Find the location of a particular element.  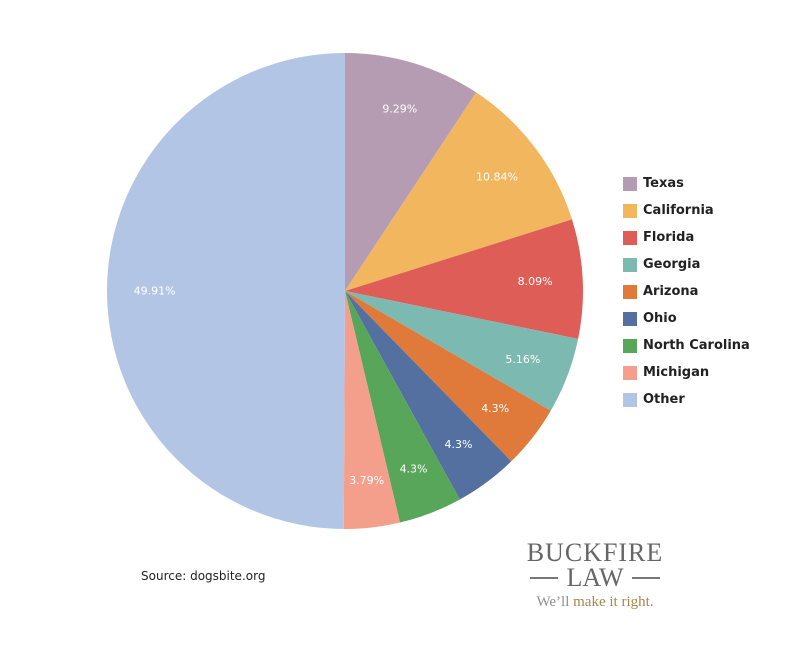

legend-item-other: Other is located at coordinates (686, 399).